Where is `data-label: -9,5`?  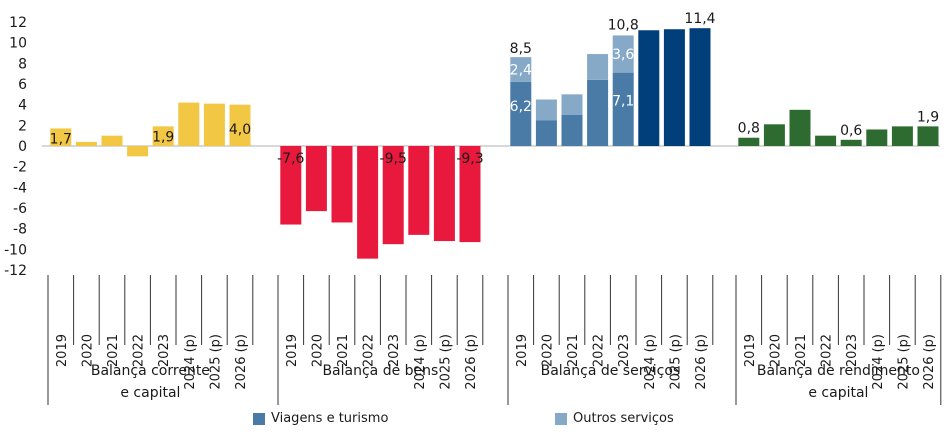
data-label: -9,5 is located at coordinates (393, 159).